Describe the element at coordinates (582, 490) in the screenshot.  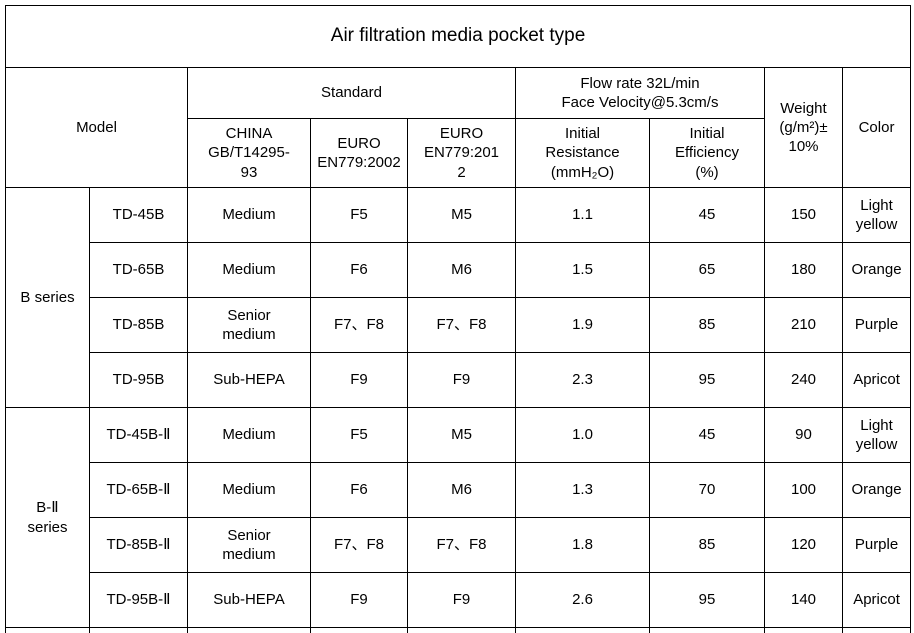
I see `cell-initial-resistance: 1.3` at that location.